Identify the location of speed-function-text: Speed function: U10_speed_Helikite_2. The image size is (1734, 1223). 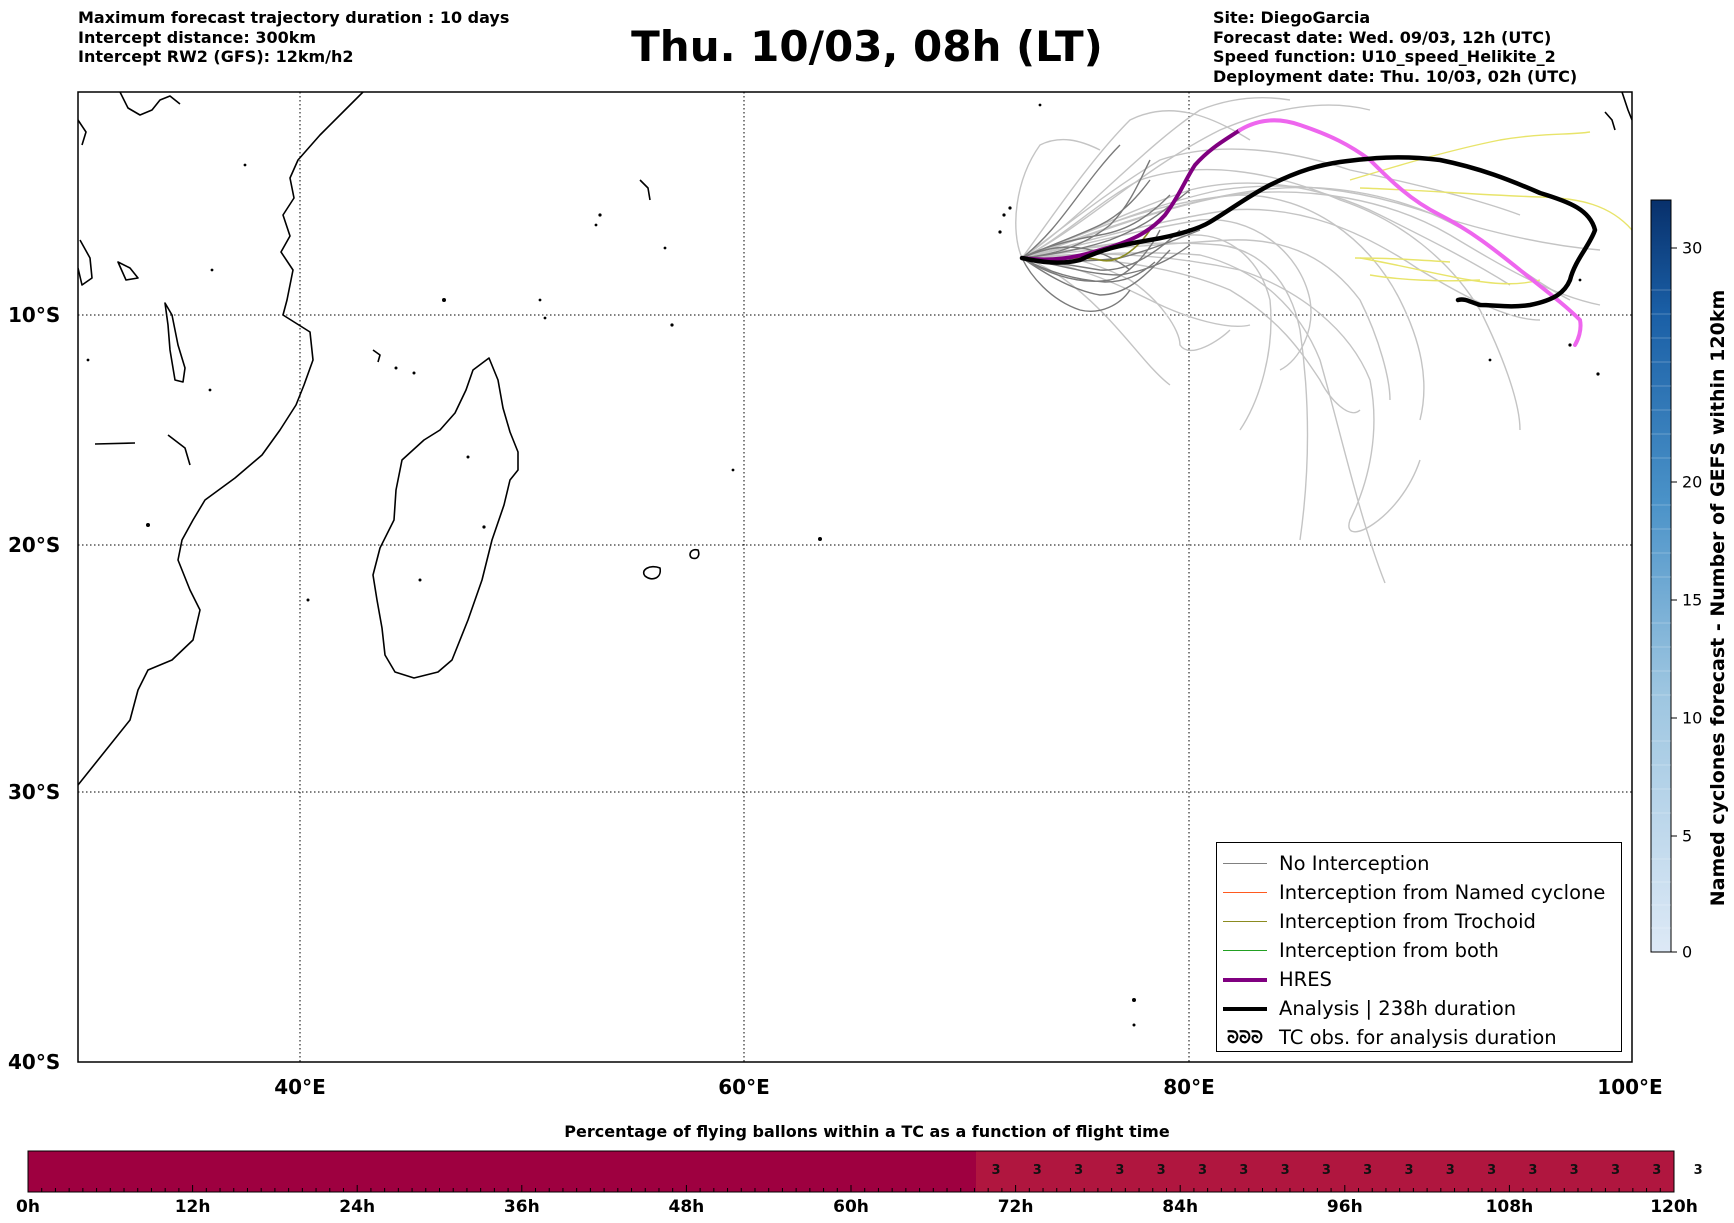
(1384, 56).